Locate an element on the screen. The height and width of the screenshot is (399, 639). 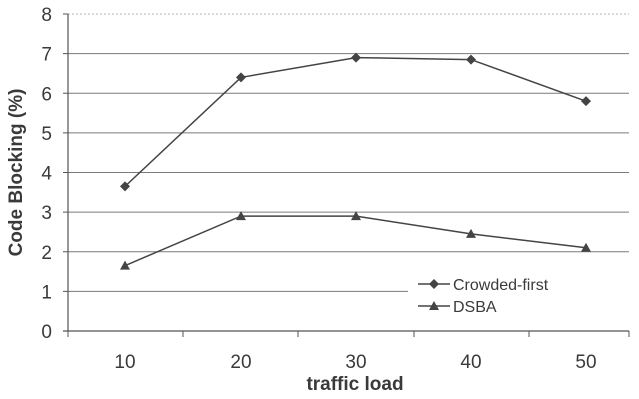
legend-label: DSBA is located at coordinates (475, 307).